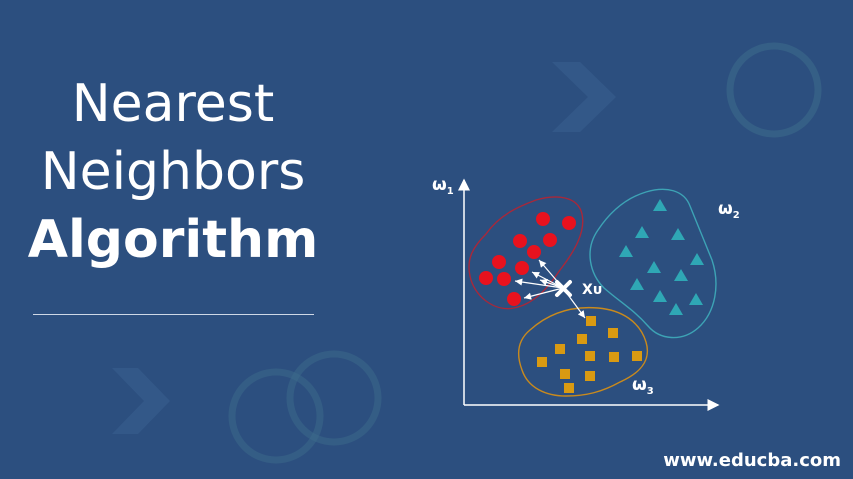 The height and width of the screenshot is (479, 853). I want to click on title-line-2: Neighbors, so click(173, 172).